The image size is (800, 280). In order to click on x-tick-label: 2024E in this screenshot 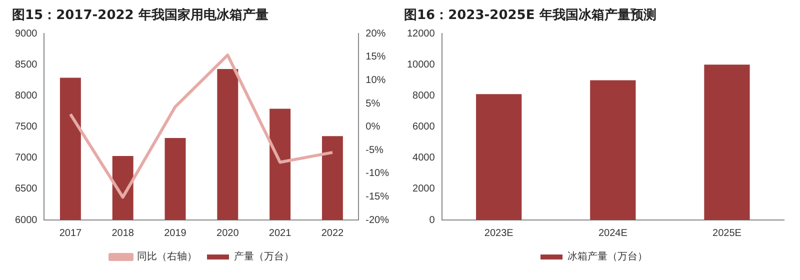, I will do `click(613, 233)`.